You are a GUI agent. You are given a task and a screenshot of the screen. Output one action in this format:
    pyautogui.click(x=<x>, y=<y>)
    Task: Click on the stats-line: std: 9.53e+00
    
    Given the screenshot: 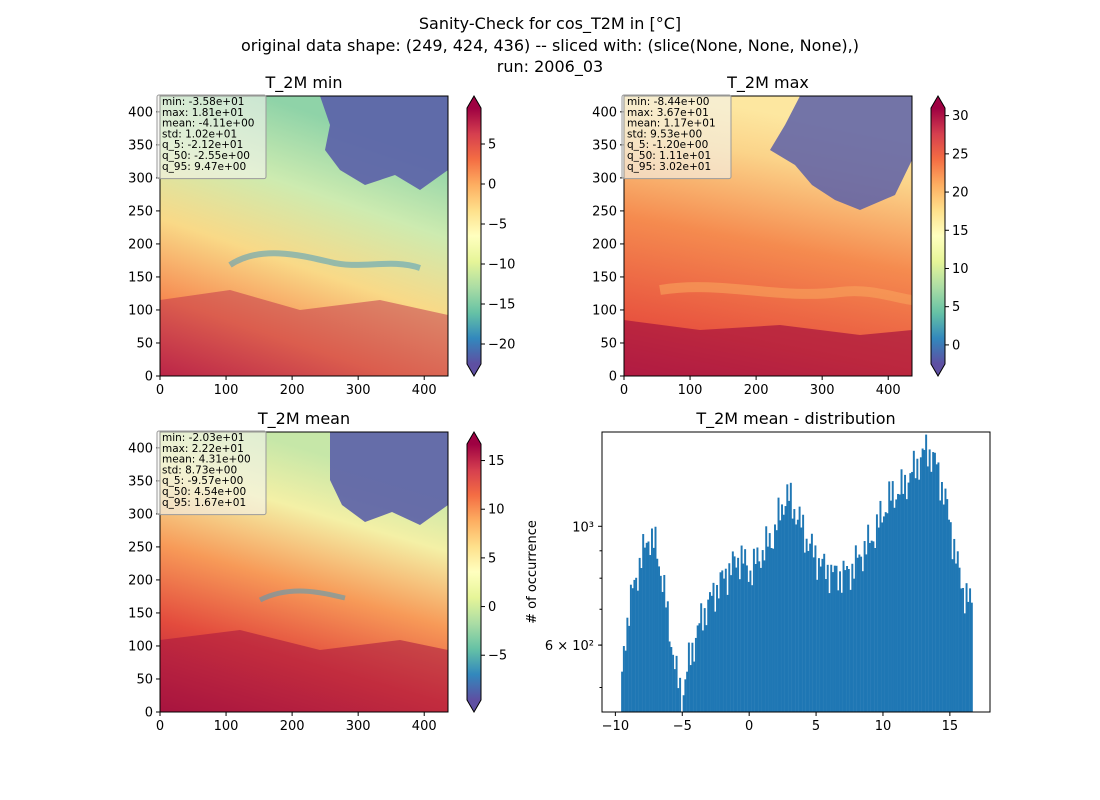 What is the action you would take?
    pyautogui.click(x=664, y=134)
    